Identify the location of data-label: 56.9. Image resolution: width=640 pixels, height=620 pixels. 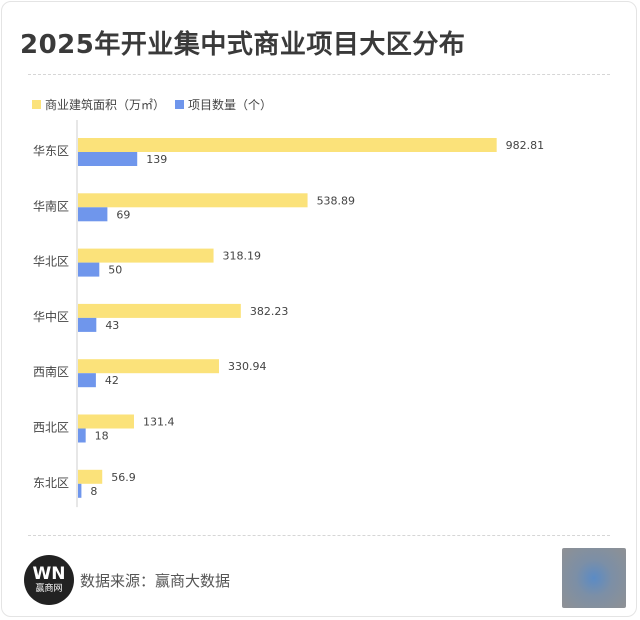
(123, 477).